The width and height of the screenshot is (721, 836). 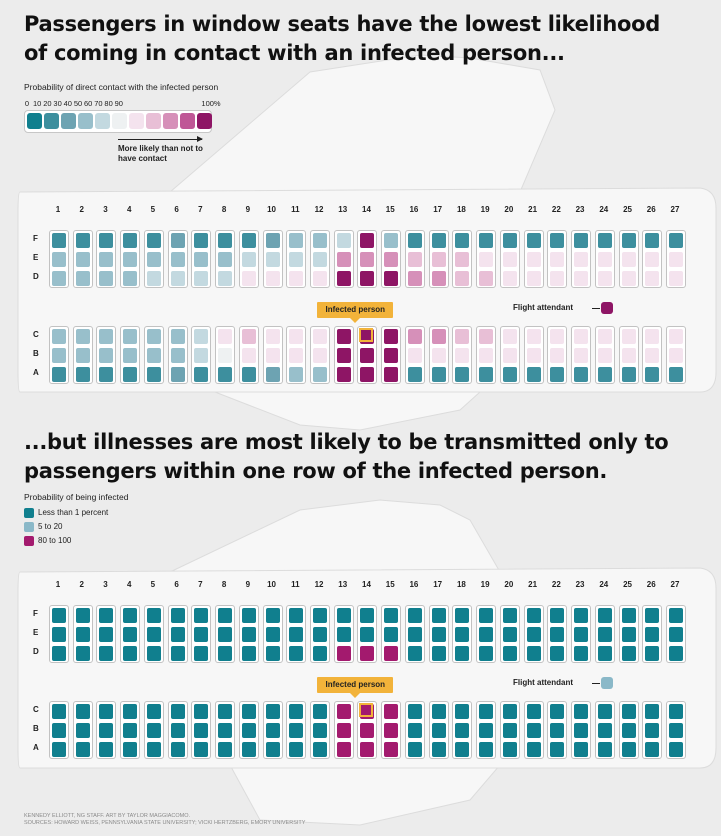 I want to click on seat-e11, so click(x=296, y=634).